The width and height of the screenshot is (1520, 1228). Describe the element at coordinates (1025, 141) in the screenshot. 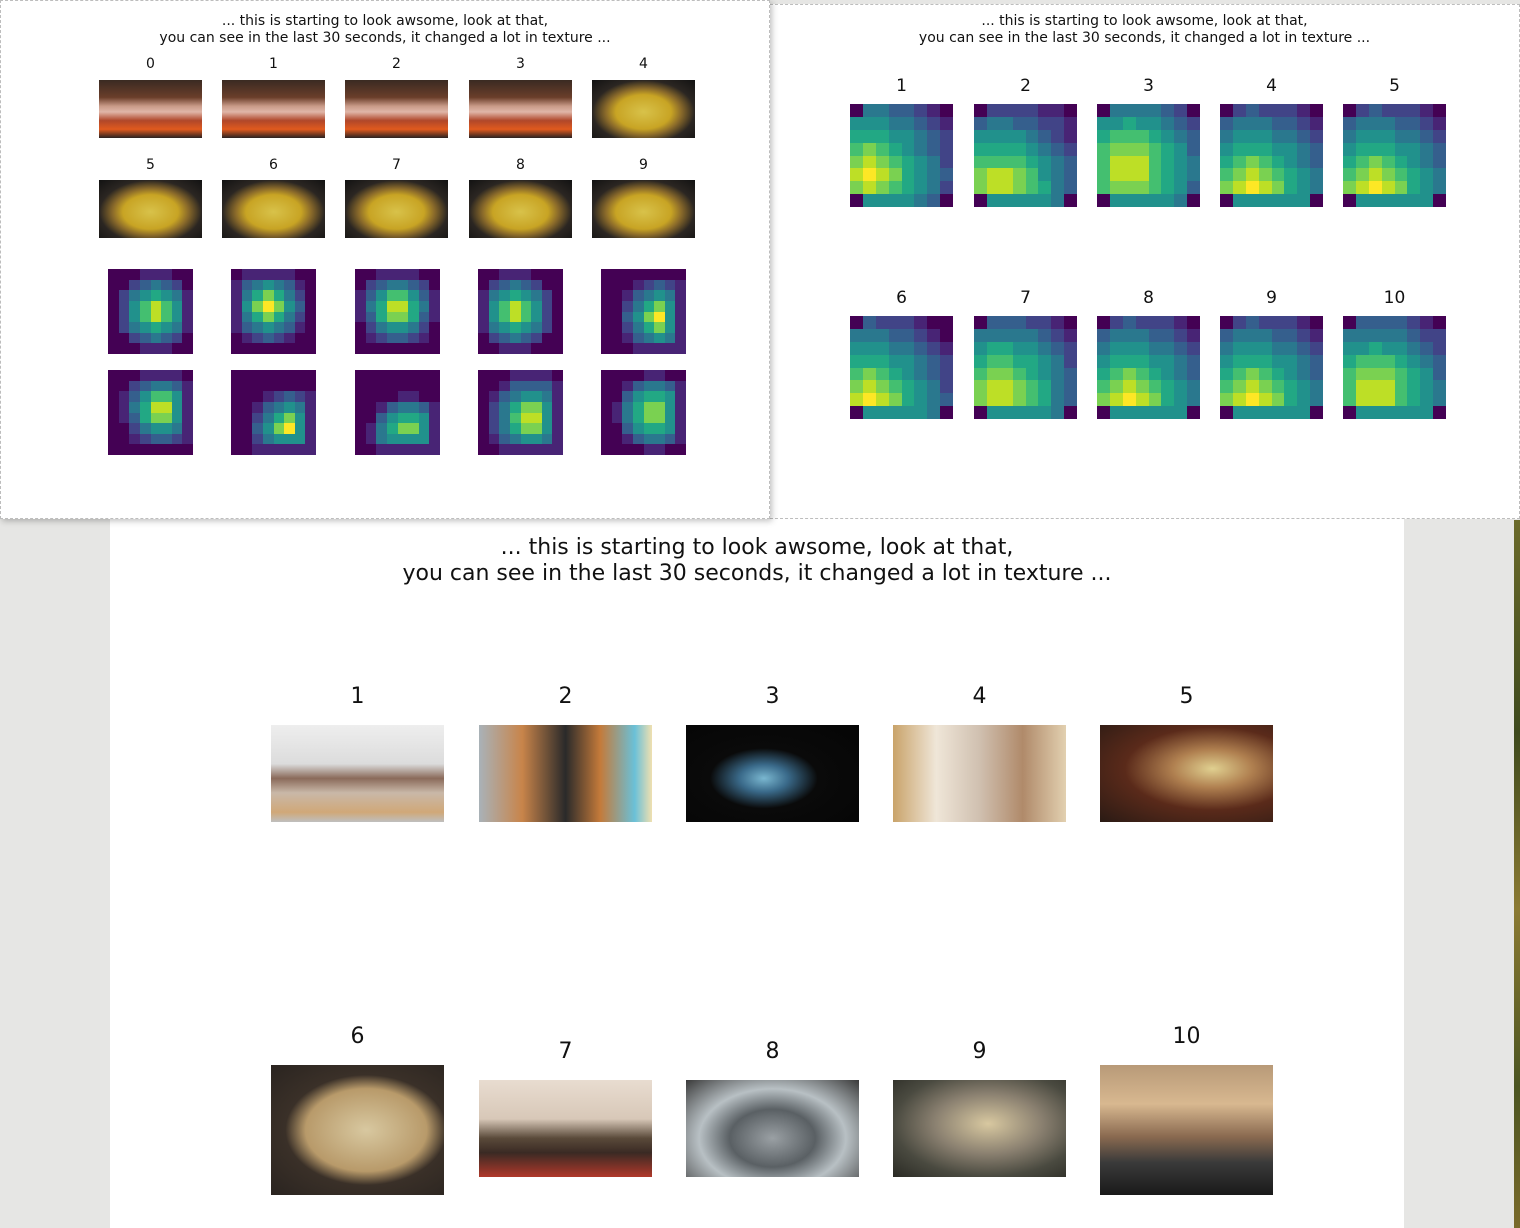

I see `heatmap-tile: 2` at that location.